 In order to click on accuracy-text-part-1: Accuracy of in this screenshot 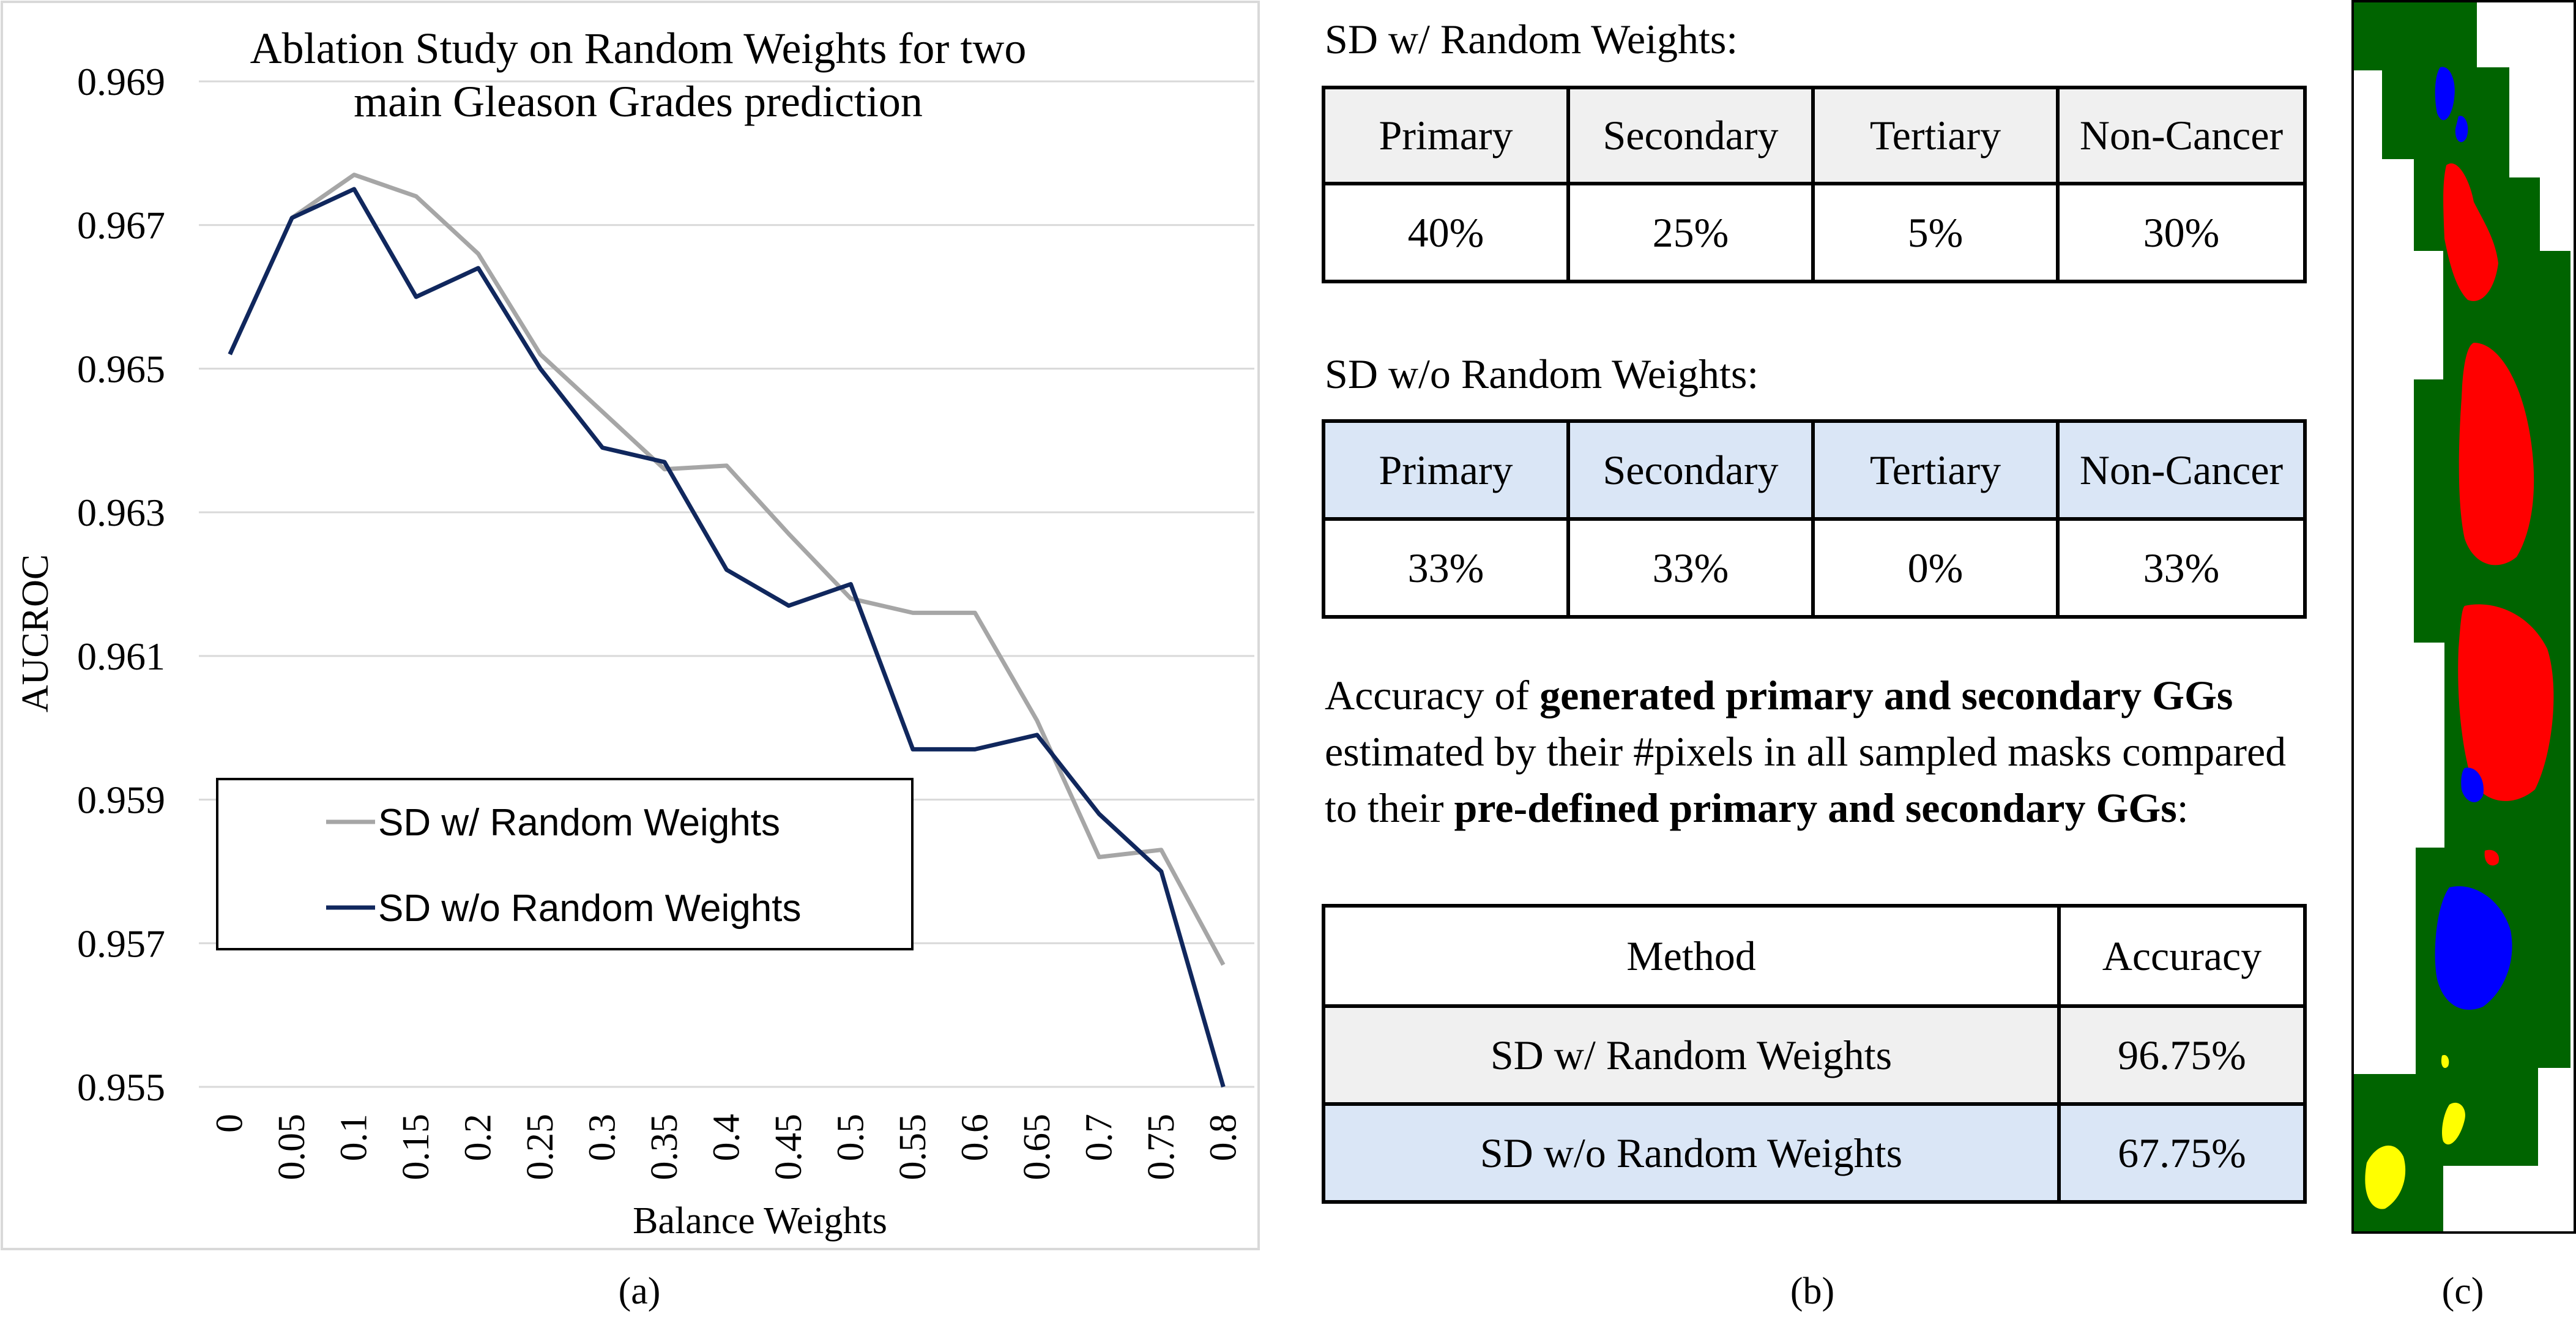, I will do `click(1433, 695)`.